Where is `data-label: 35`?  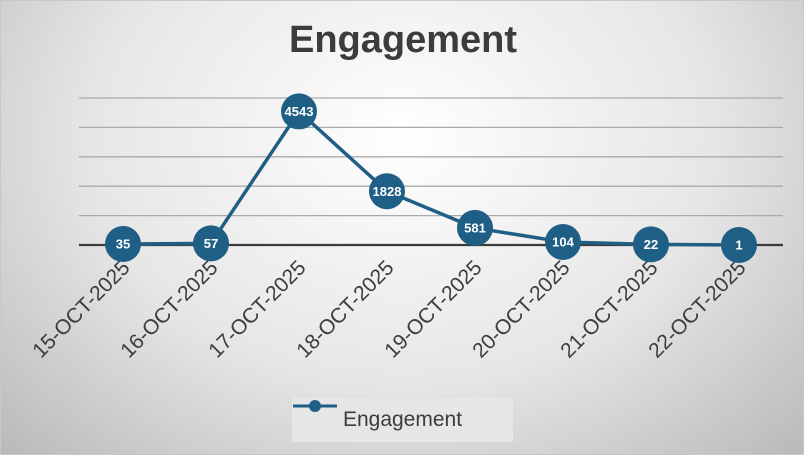
data-label: 35 is located at coordinates (123, 243).